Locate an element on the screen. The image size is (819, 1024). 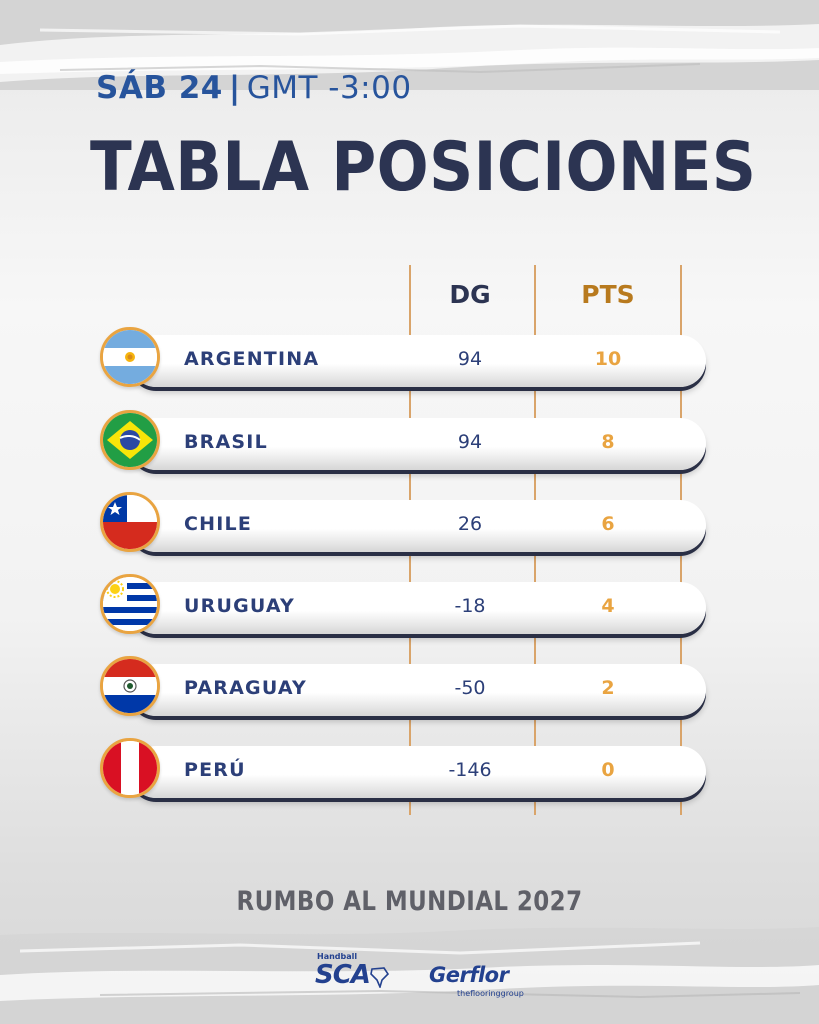
gerflor-logo-subtext: theflooringgroup is located at coordinates (490, 993).